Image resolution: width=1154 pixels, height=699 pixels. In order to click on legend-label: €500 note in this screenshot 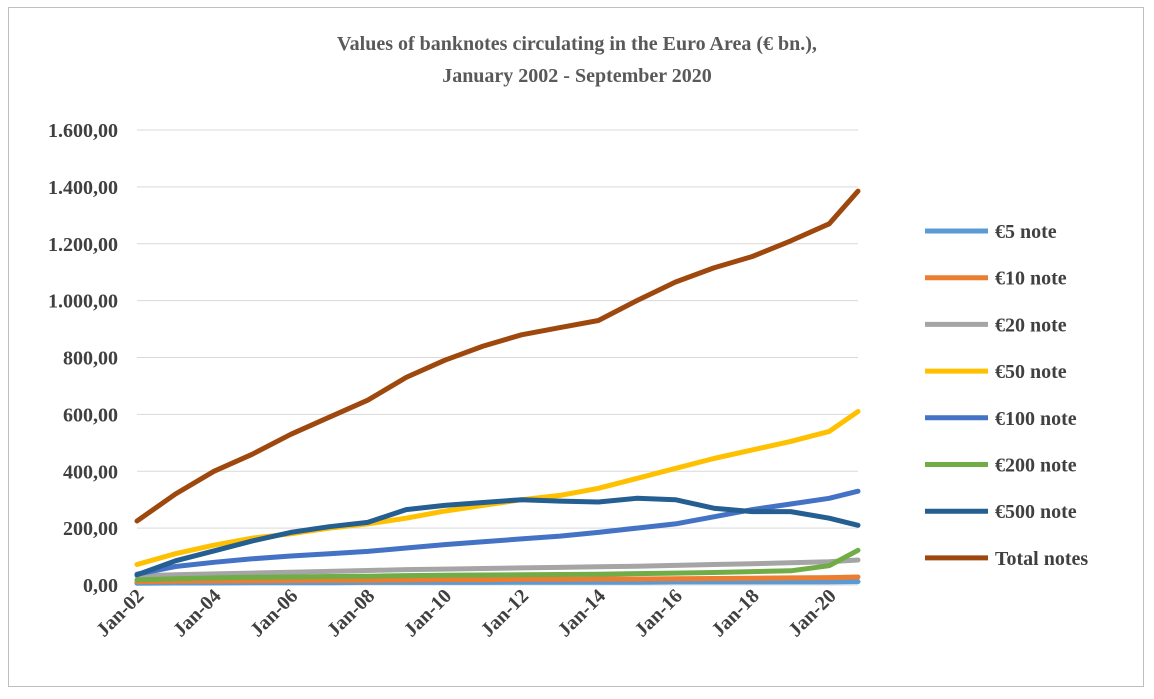, I will do `click(1036, 512)`.